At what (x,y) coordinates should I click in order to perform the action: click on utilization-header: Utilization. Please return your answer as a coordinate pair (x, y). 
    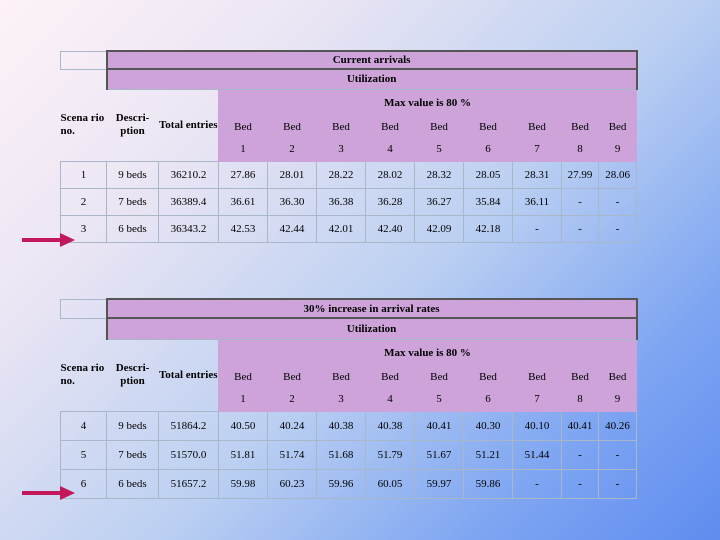
    Looking at the image, I should click on (371, 328).